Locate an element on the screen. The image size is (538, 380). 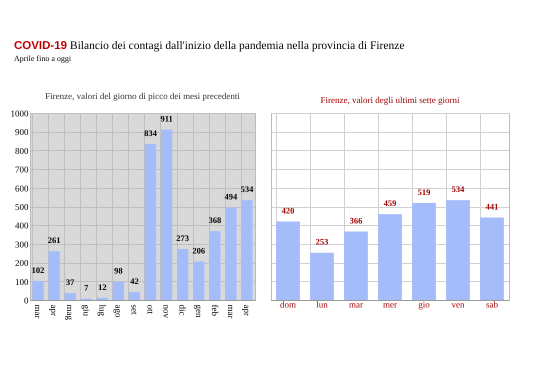
x-tick-label: gio is located at coordinates (424, 305).